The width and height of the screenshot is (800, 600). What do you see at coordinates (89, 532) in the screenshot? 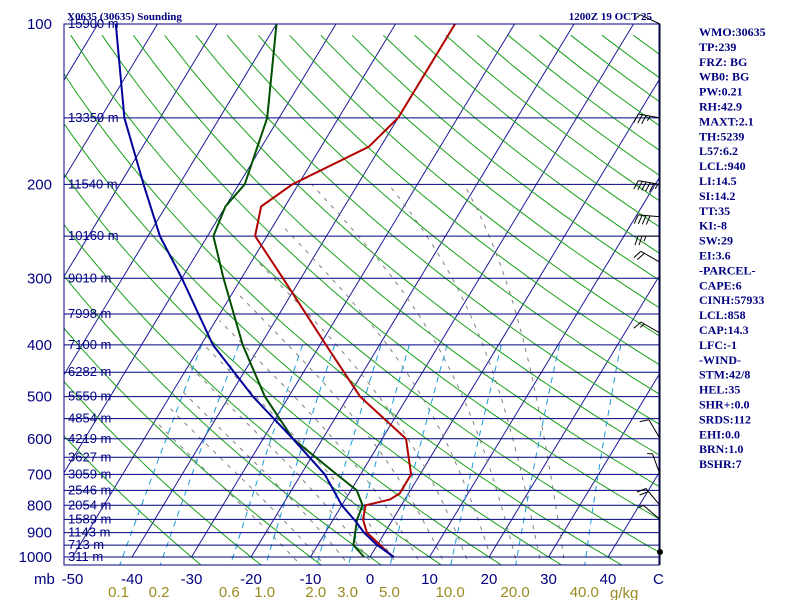
I see `height-label: 1143 m` at bounding box center [89, 532].